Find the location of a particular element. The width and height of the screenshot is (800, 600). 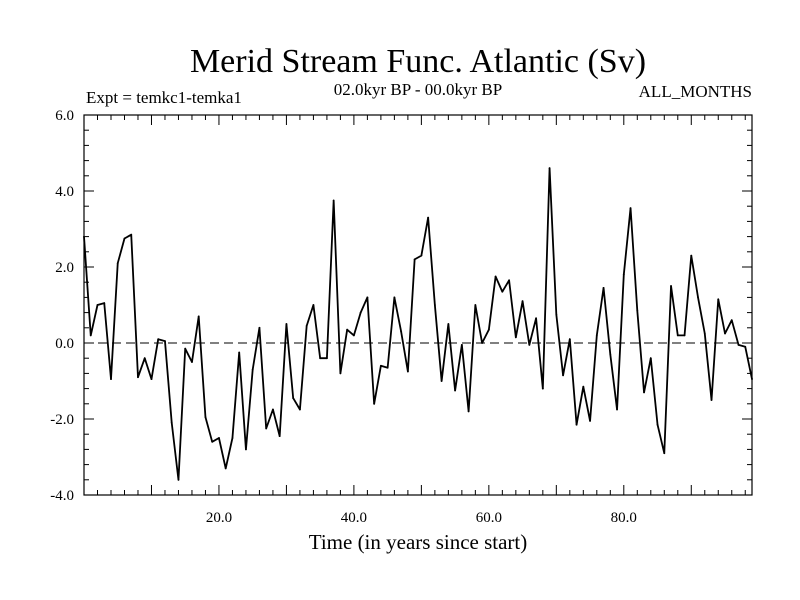

experiment-label: Expt = temkc1-temka1 is located at coordinates (164, 97).